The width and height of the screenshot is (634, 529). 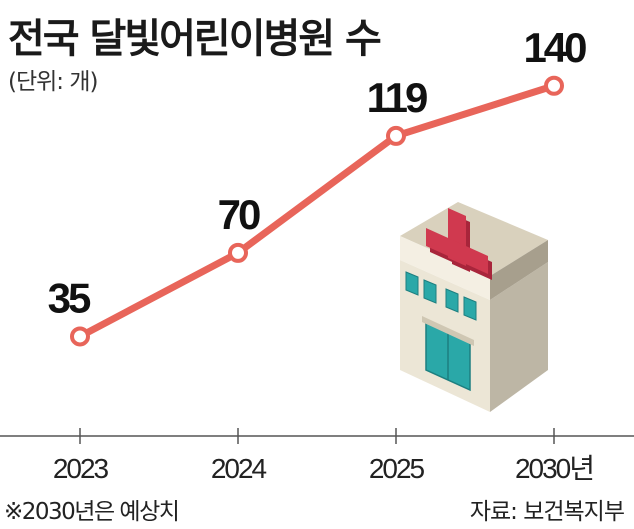 I want to click on x-tick-label: 2024, so click(x=239, y=468).